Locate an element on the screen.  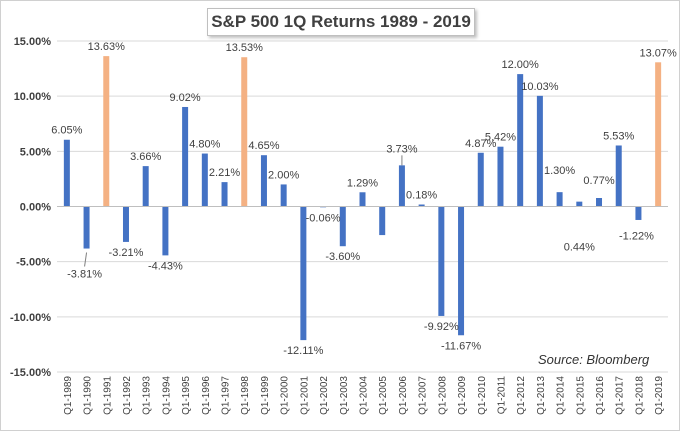
data-label: 12.00% is located at coordinates (521, 65).